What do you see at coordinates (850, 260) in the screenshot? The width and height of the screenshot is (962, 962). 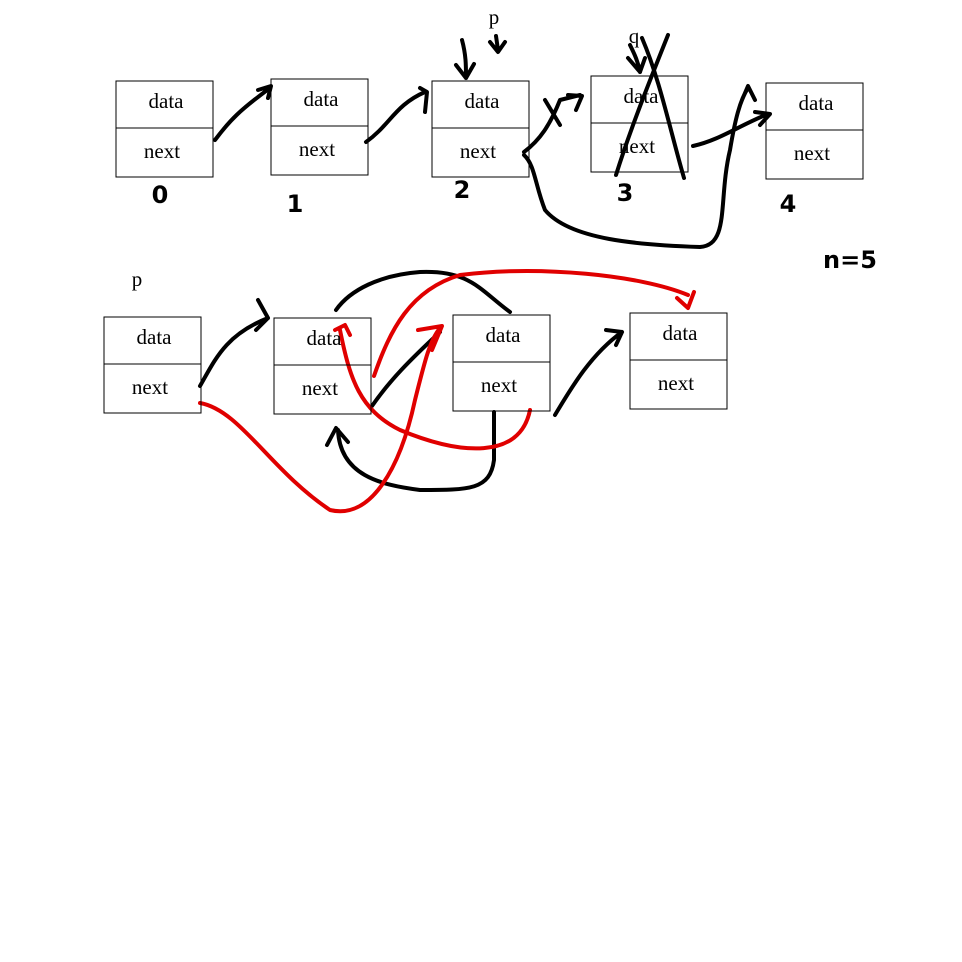 I see `note: n=5` at bounding box center [850, 260].